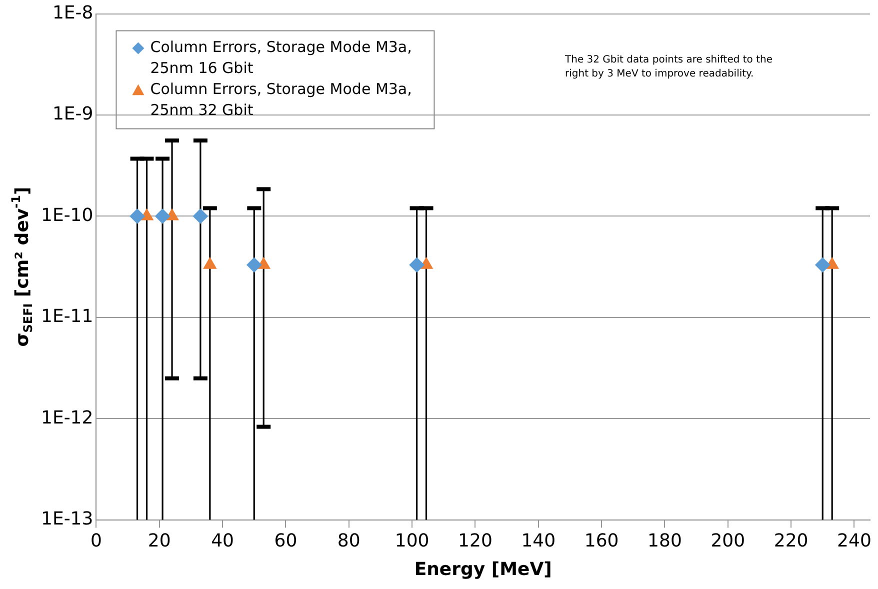 The width and height of the screenshot is (878, 589). What do you see at coordinates (483, 569) in the screenshot?
I see `x-axis-title: Energy [MeV]` at bounding box center [483, 569].